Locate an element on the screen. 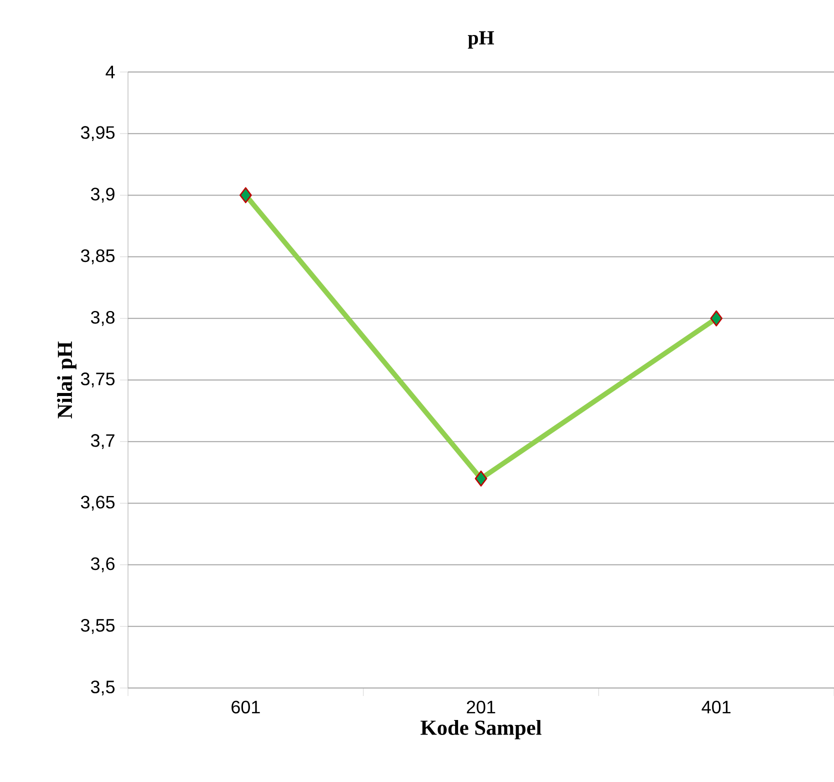 The width and height of the screenshot is (834, 782). x-tick-label: 201 is located at coordinates (481, 707).